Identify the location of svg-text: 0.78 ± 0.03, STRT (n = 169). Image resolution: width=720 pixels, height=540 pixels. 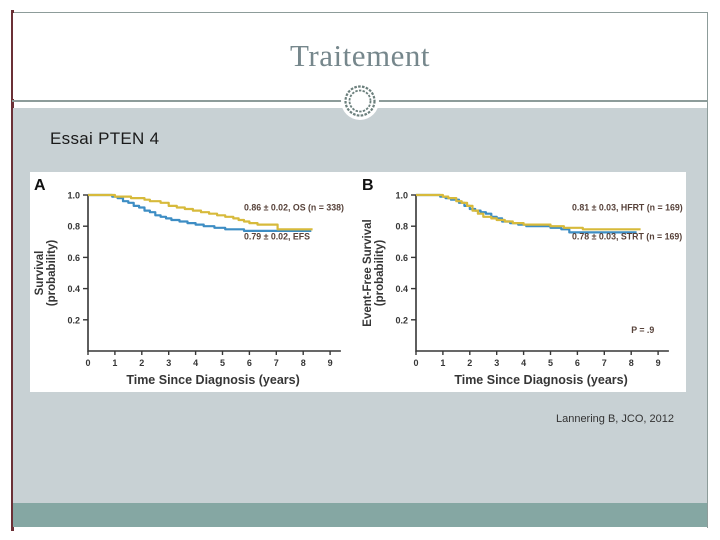
(627, 237).